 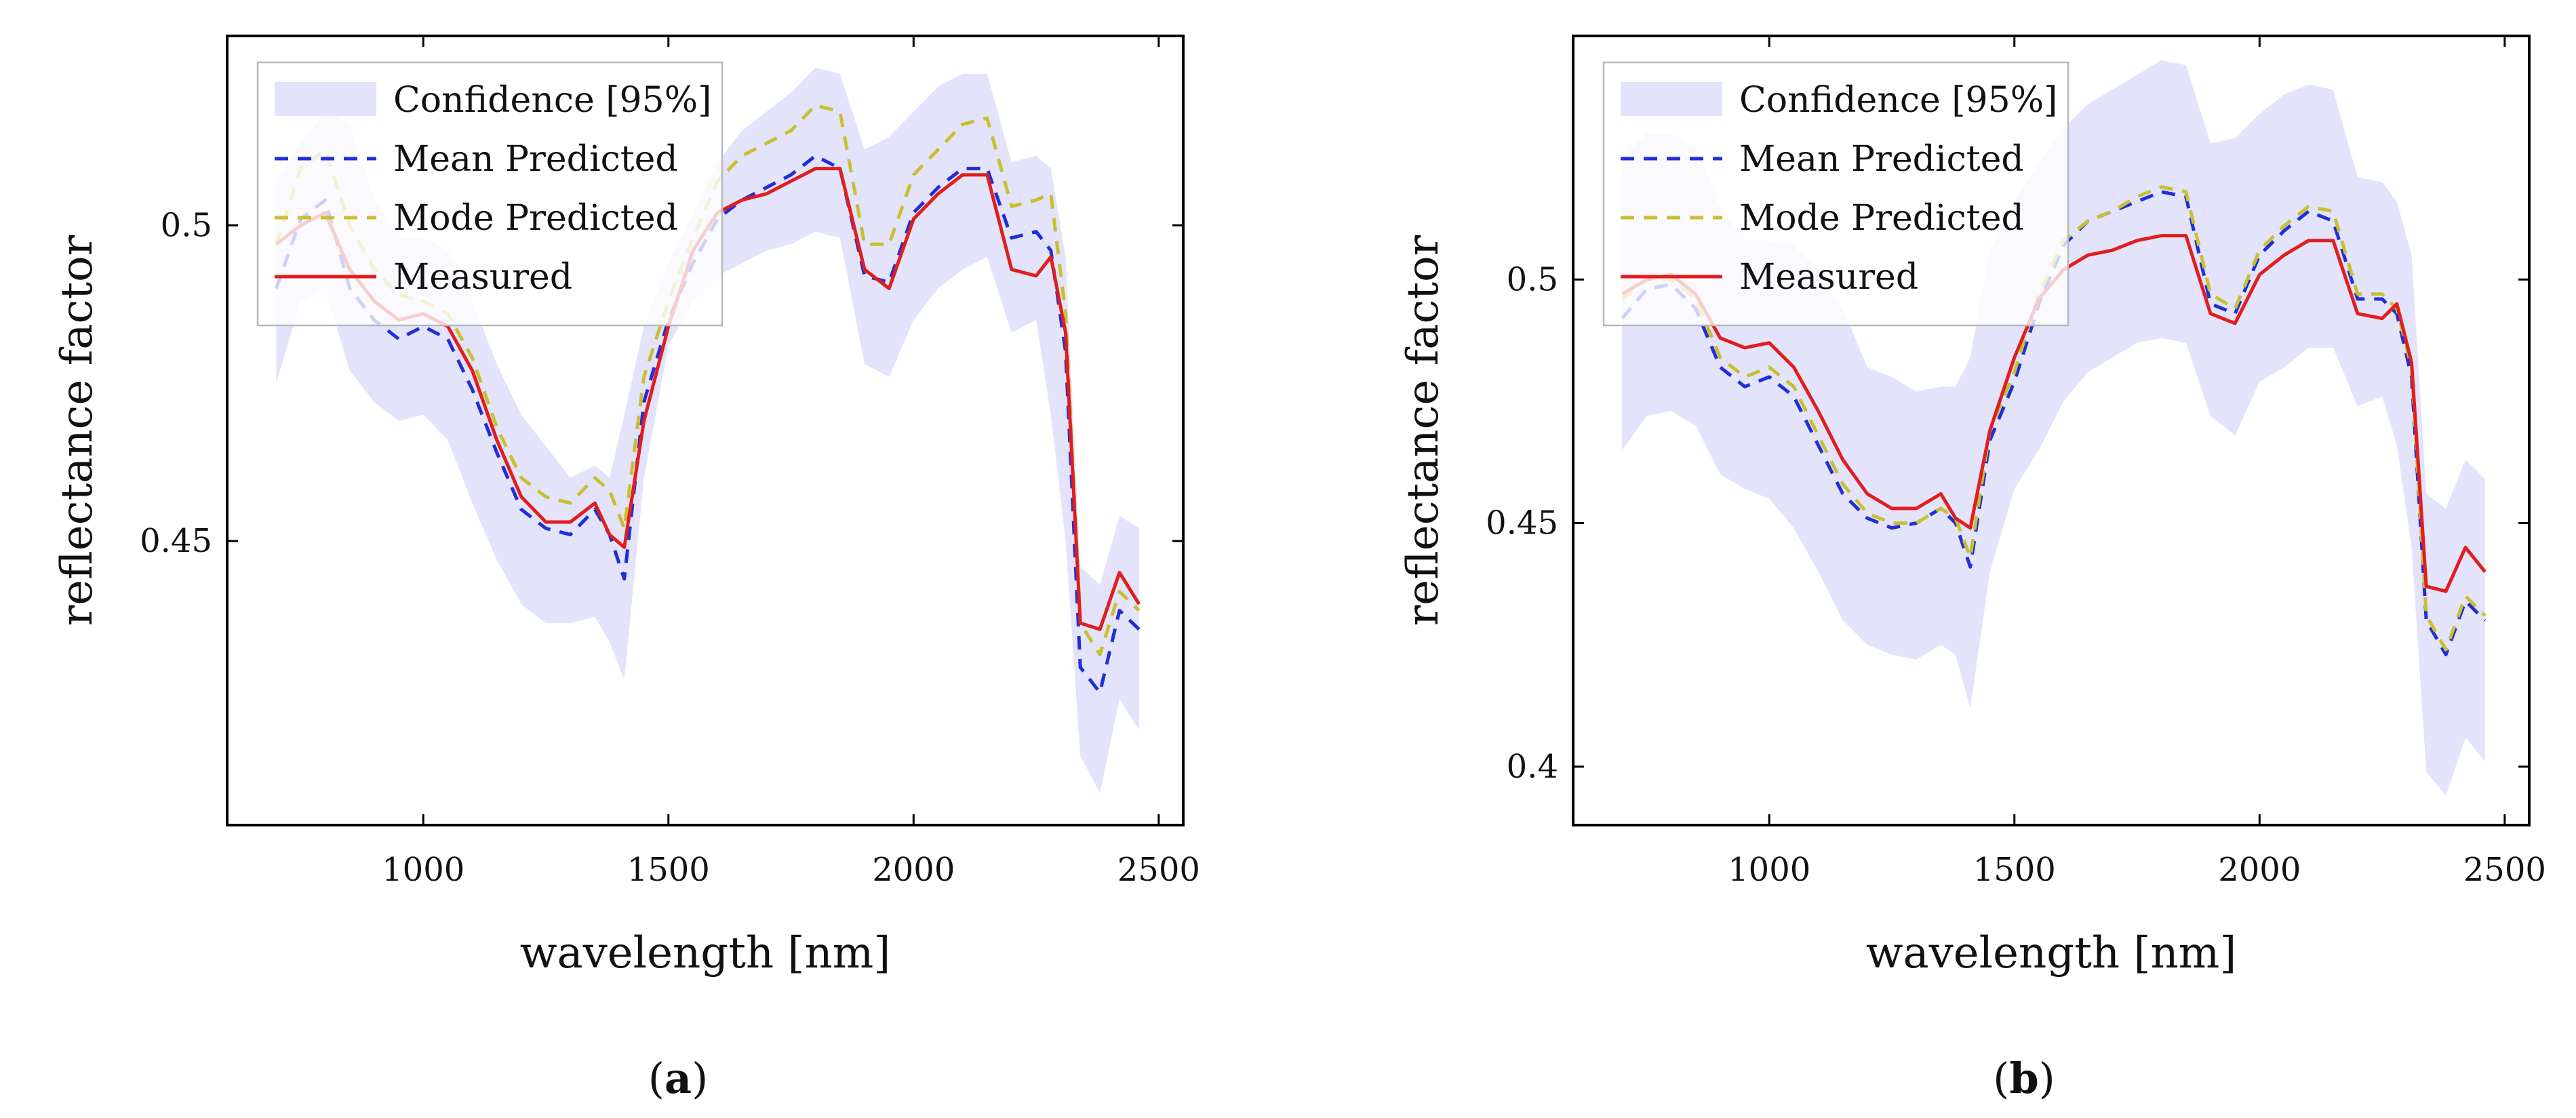 I want to click on panel-caption: (a), so click(x=678, y=1078).